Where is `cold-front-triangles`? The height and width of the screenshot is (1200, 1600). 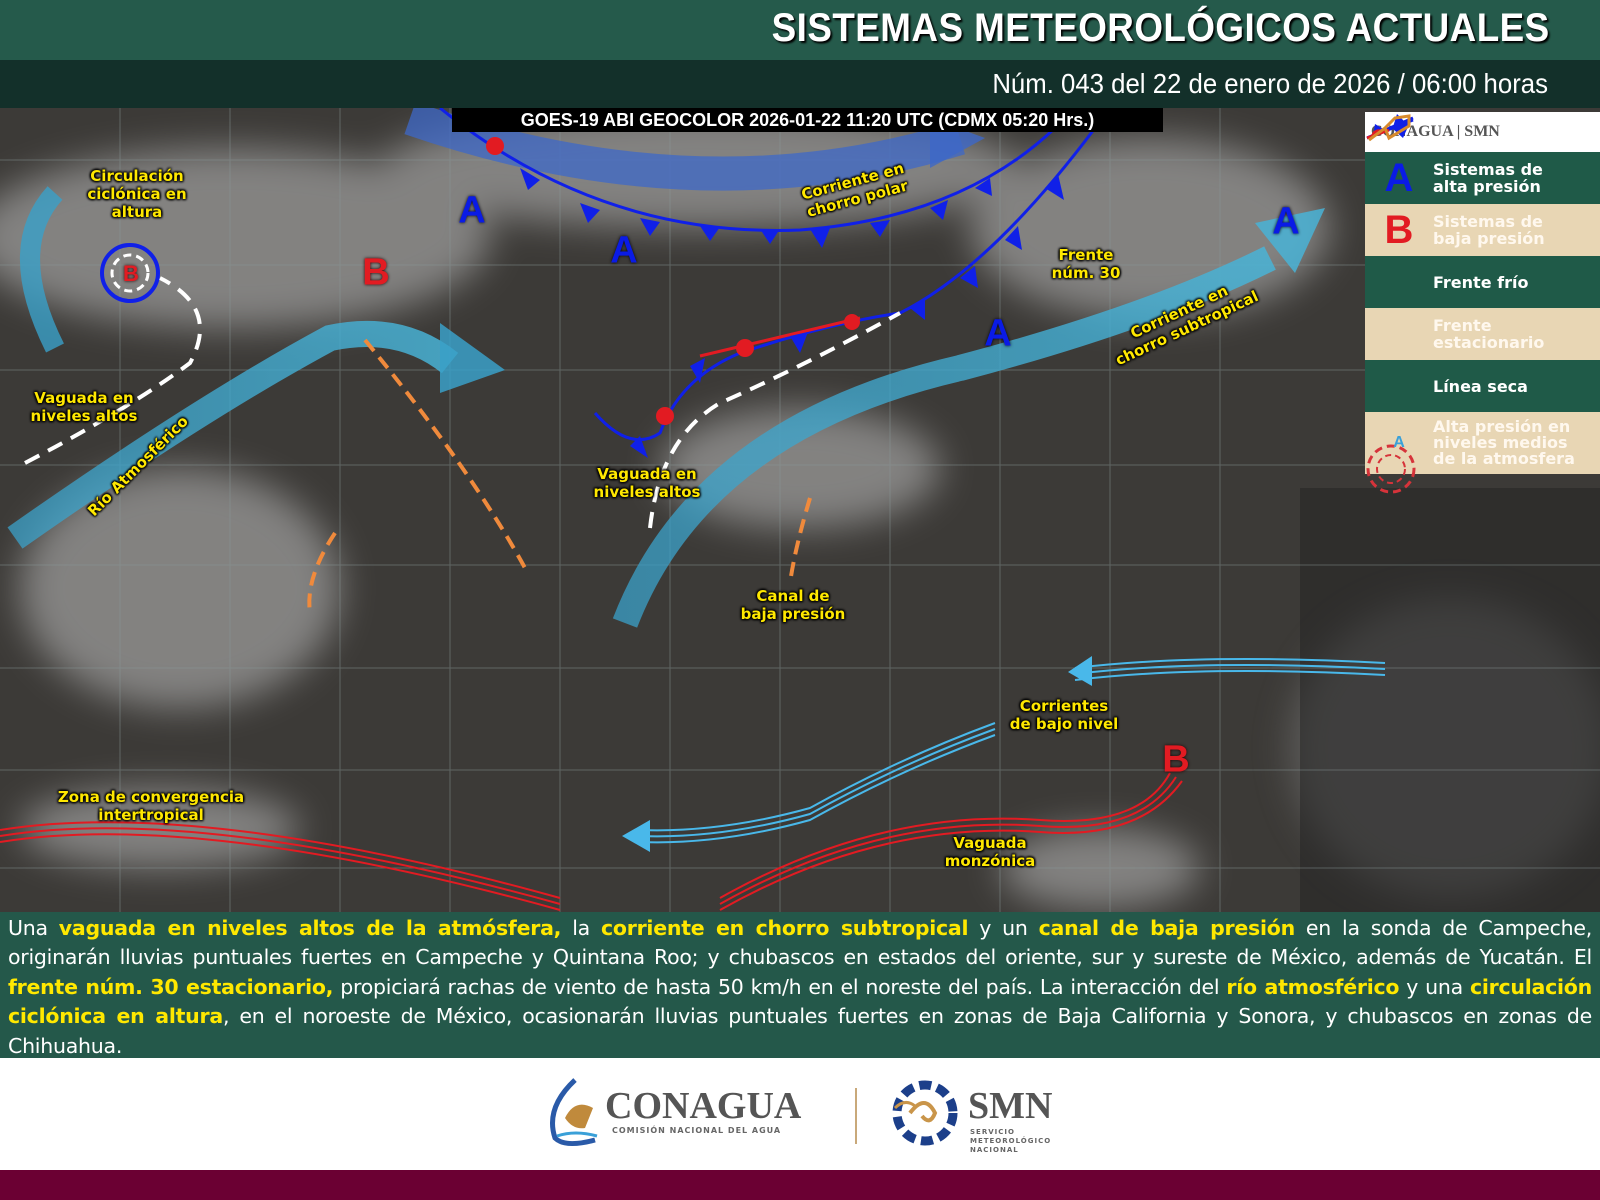
cold-front-triangles is located at coordinates (756, 208).